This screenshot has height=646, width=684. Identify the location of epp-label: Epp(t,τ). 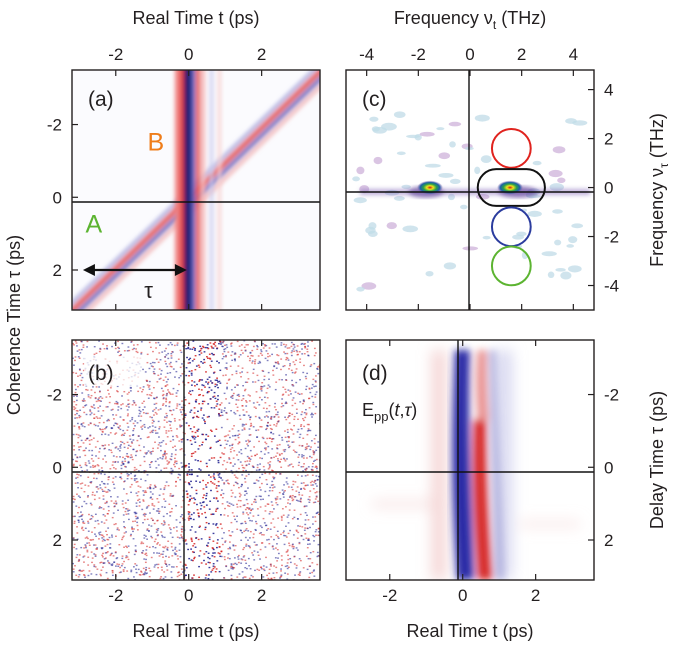
(389, 412).